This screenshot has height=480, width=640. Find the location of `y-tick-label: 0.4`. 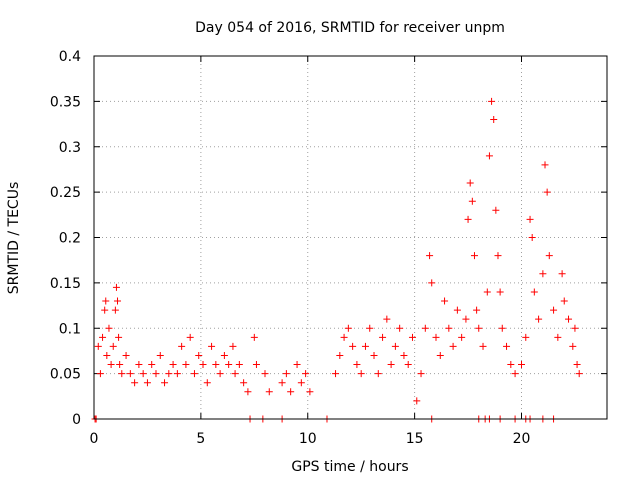

y-tick-label: 0.4 is located at coordinates (70, 57).